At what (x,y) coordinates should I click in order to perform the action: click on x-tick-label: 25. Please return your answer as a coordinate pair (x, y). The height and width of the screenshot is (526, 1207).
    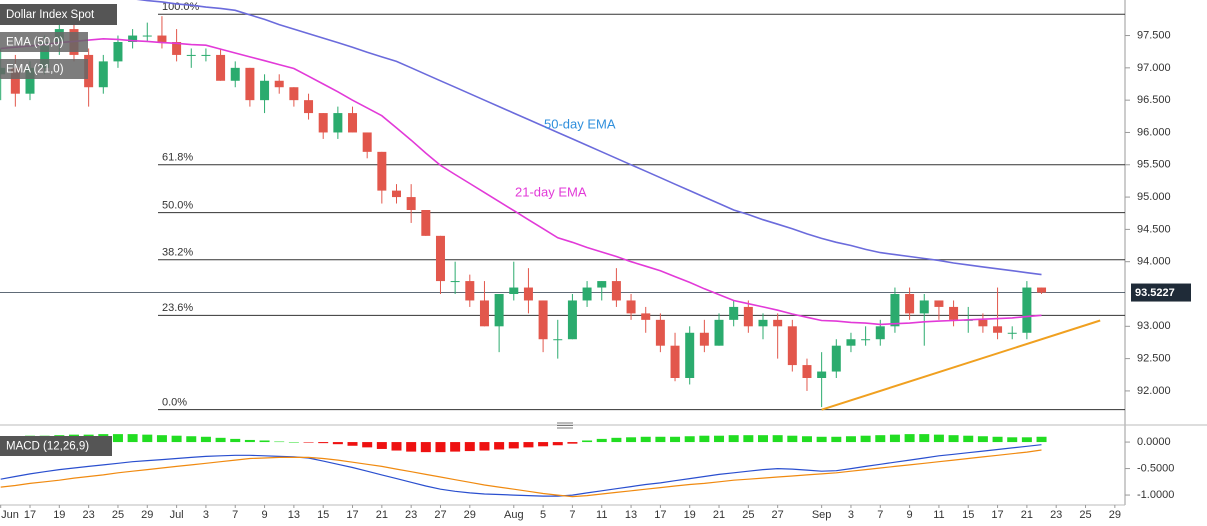
    Looking at the image, I should click on (748, 515).